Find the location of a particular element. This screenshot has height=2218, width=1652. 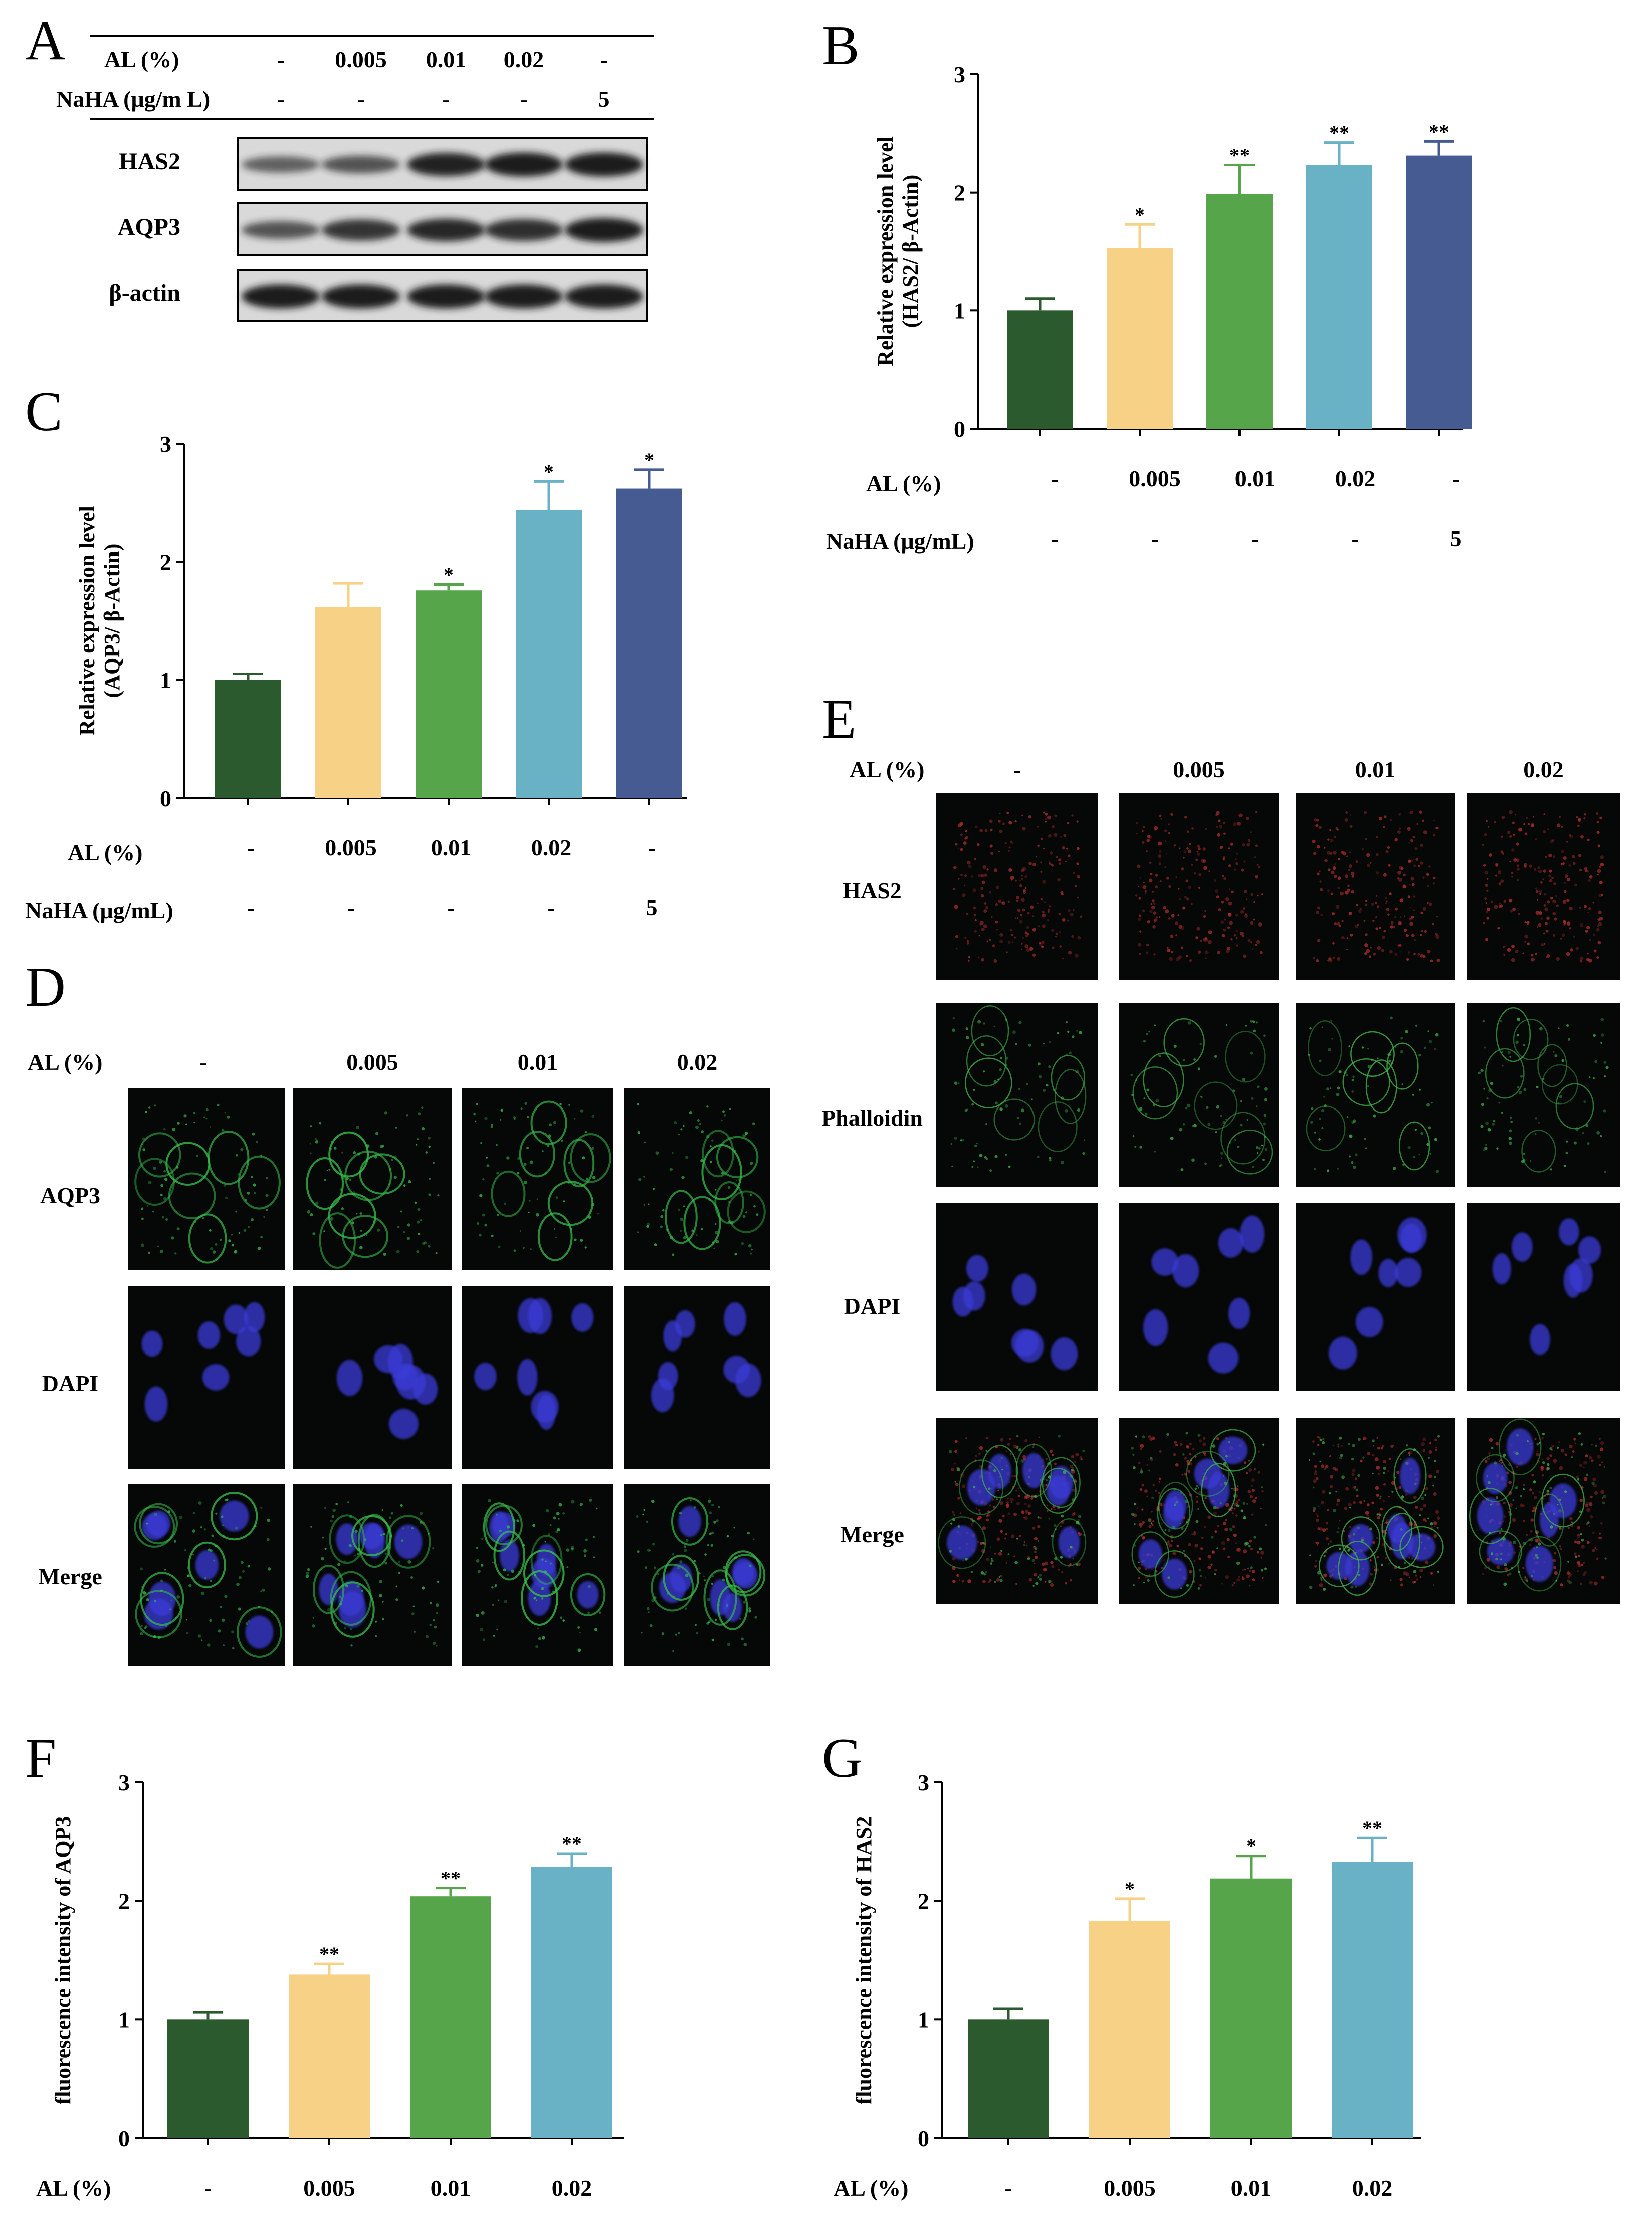

treatment-c-naha-value: - is located at coordinates (351, 907).